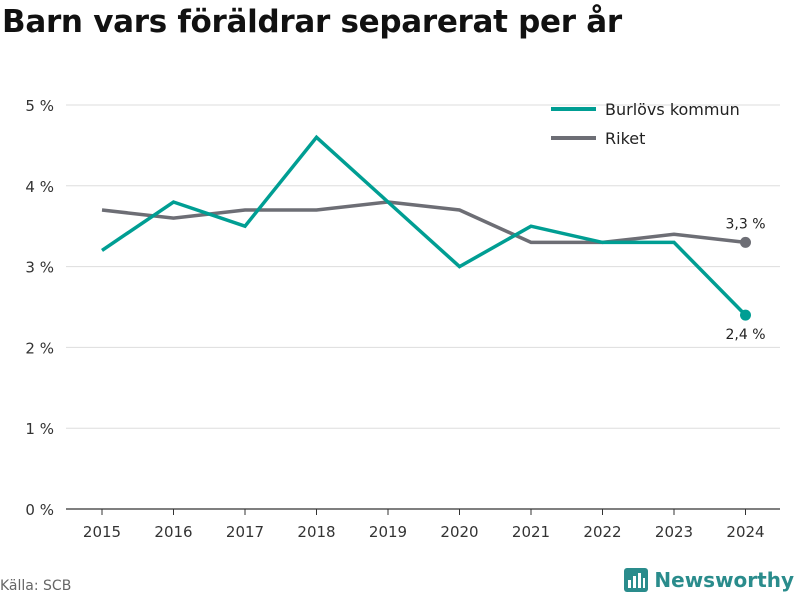 Image resolution: width=800 pixels, height=600 pixels. I want to click on y-tick-label: 2 %, so click(39, 348).